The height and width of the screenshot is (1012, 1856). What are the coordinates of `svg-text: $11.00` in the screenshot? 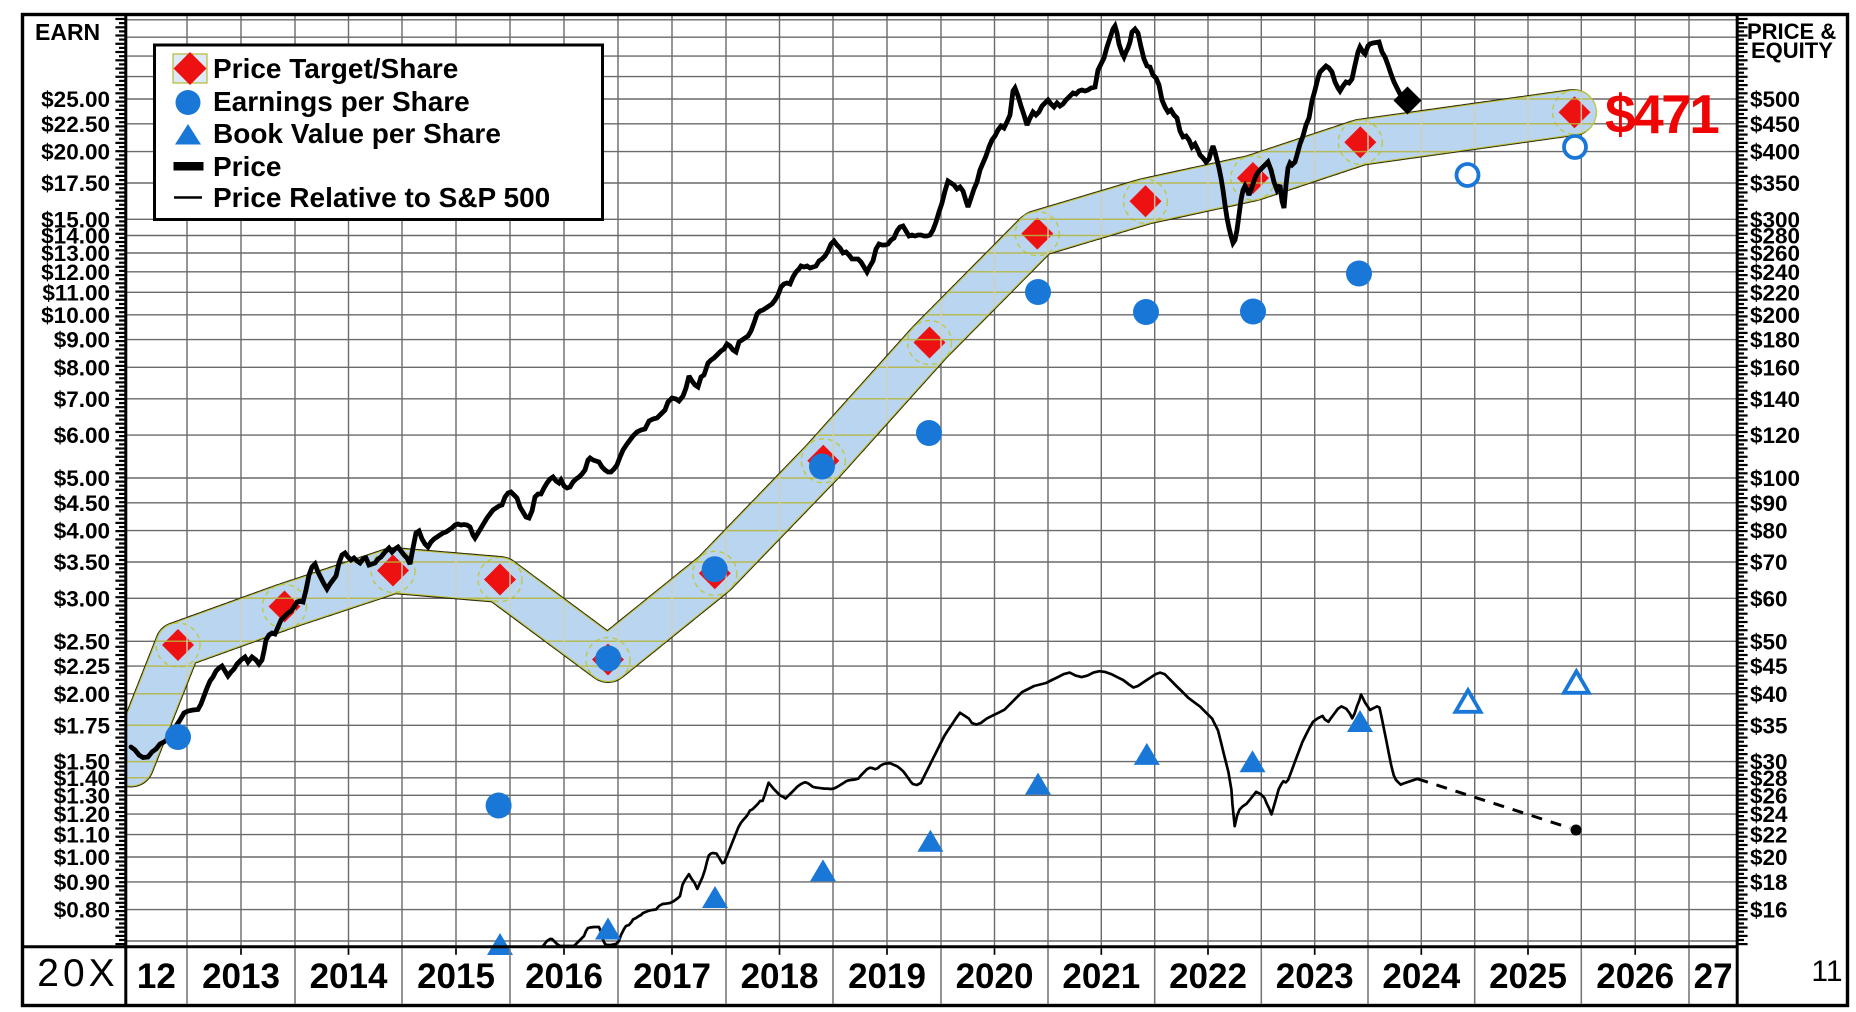 It's located at (76, 292).